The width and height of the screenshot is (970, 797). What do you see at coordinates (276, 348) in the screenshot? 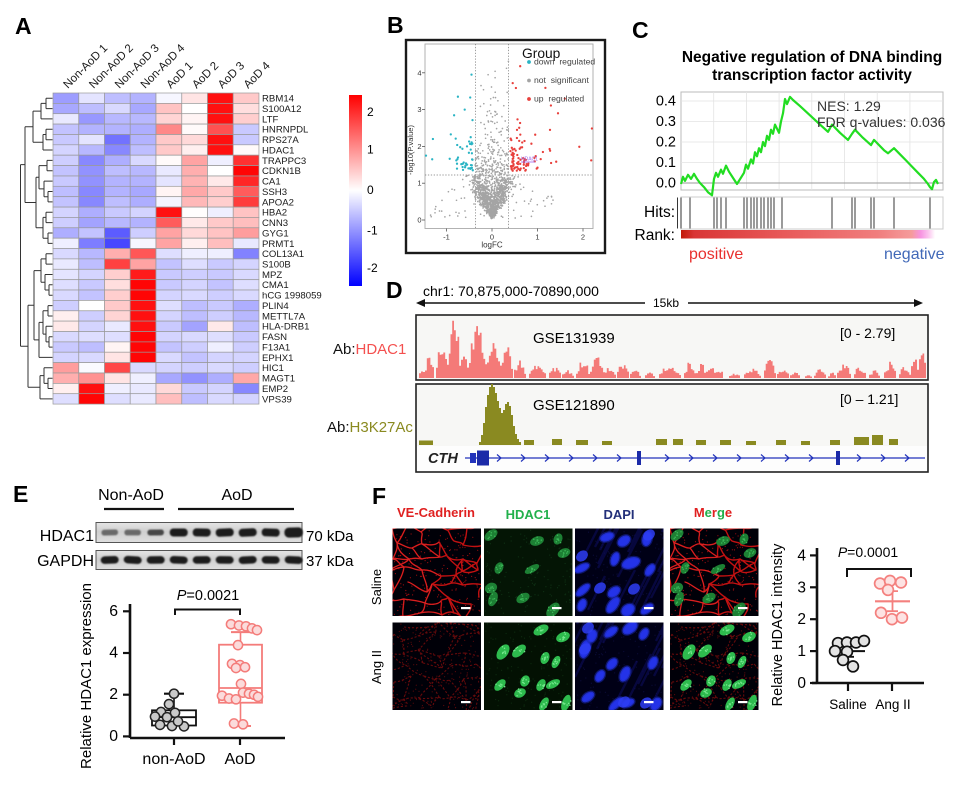
I see `svg-text: F13A1` at bounding box center [276, 348].